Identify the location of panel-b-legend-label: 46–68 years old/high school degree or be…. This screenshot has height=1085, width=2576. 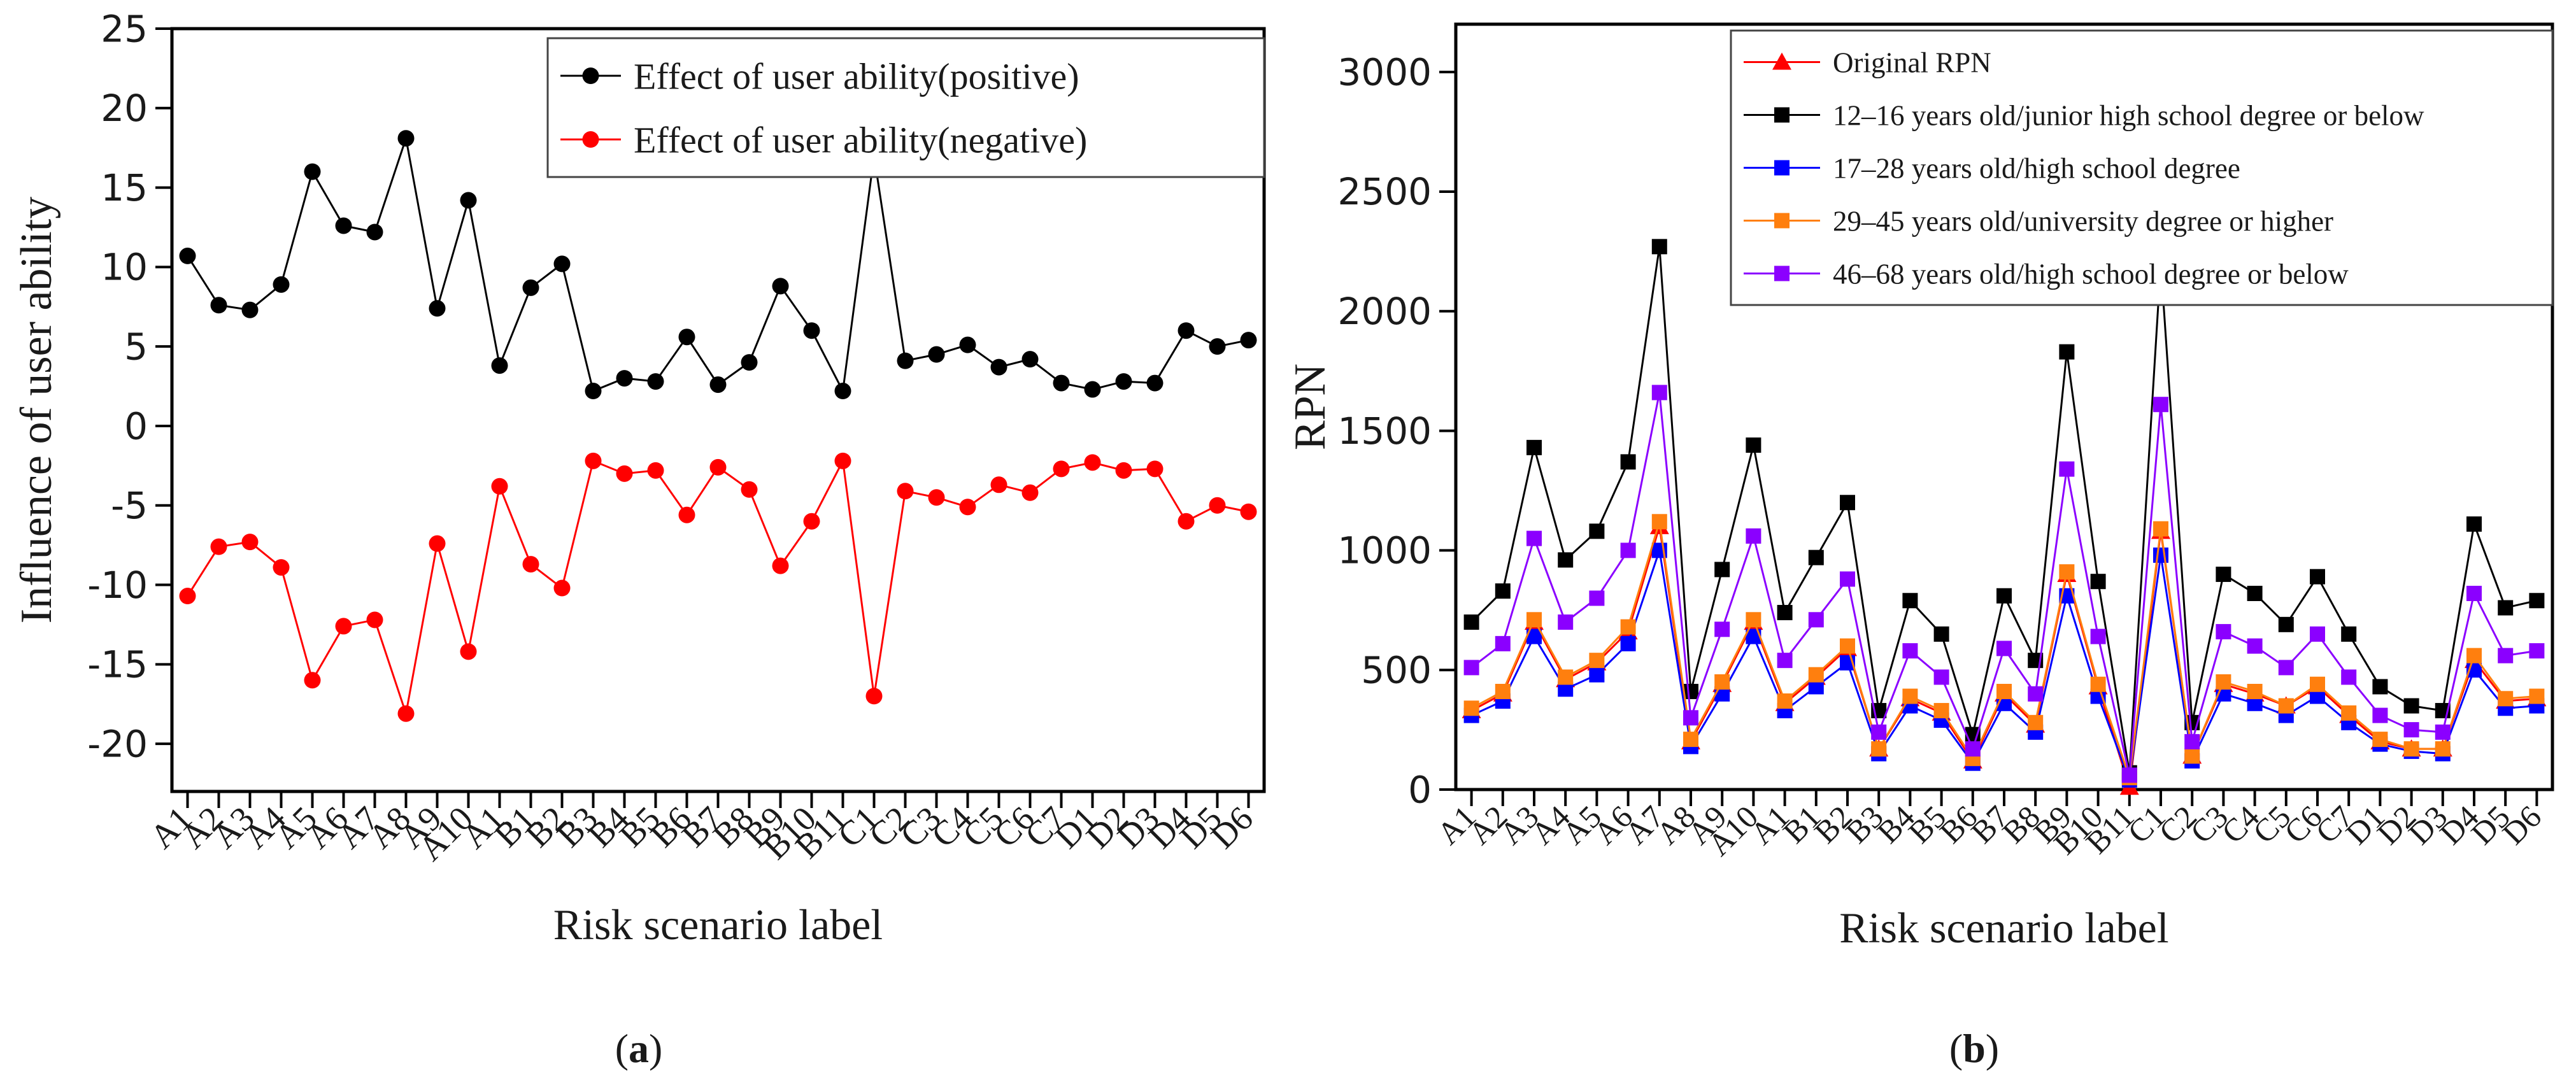
(2091, 274).